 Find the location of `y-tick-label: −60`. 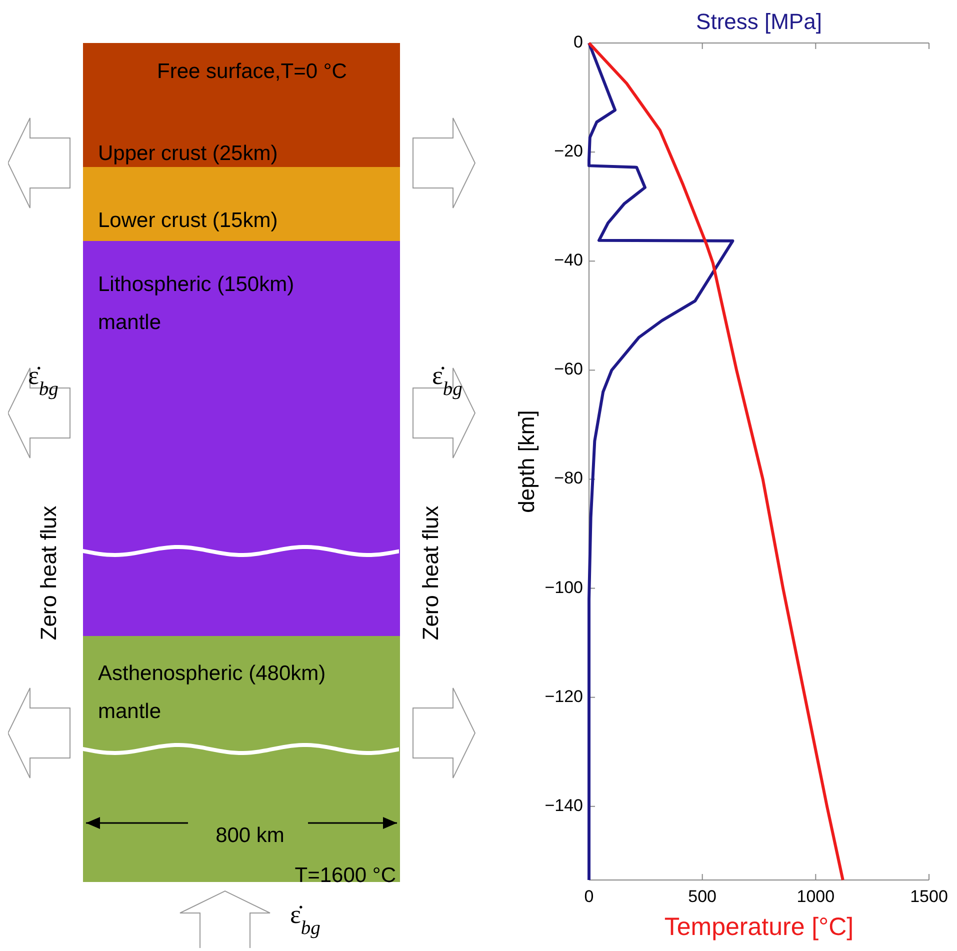

y-tick-label: −60 is located at coordinates (568, 369).